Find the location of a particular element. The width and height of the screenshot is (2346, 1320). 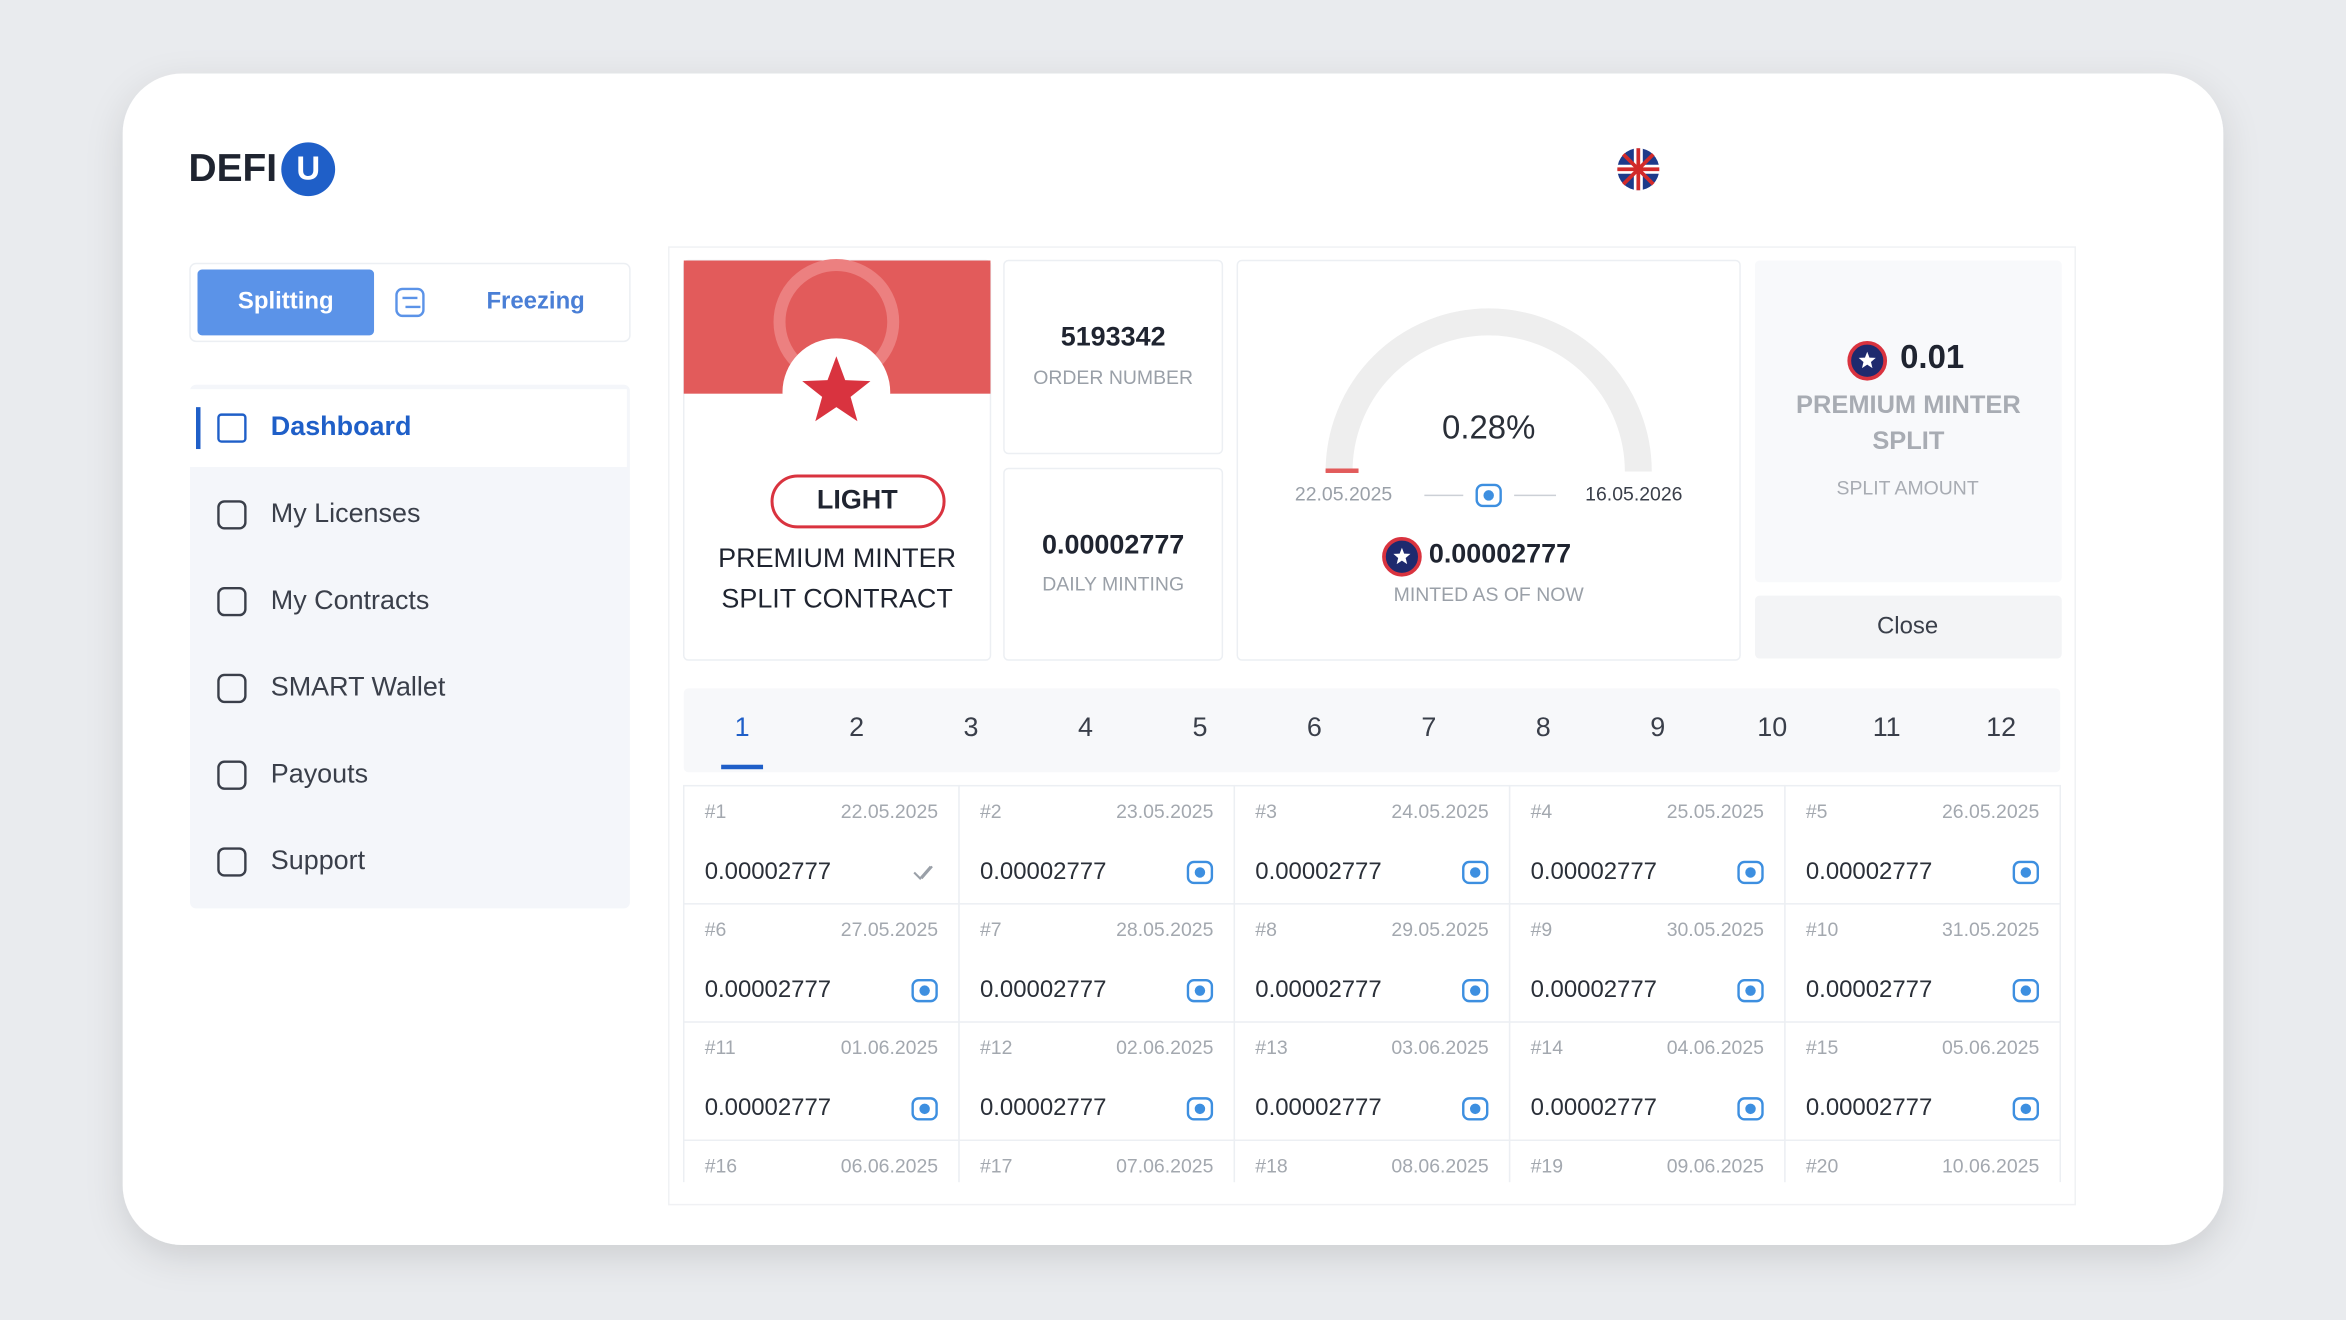

gauge-cap is located at coordinates (1342, 470).